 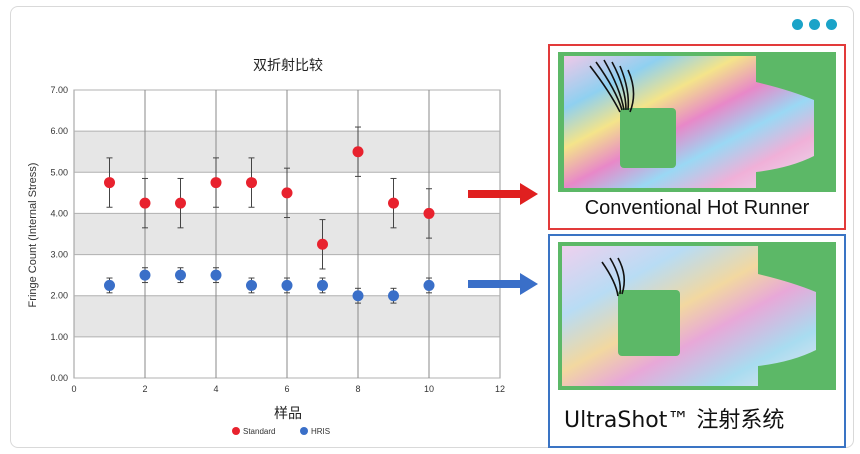 I want to click on x-tick-label: 6, so click(x=286, y=389).